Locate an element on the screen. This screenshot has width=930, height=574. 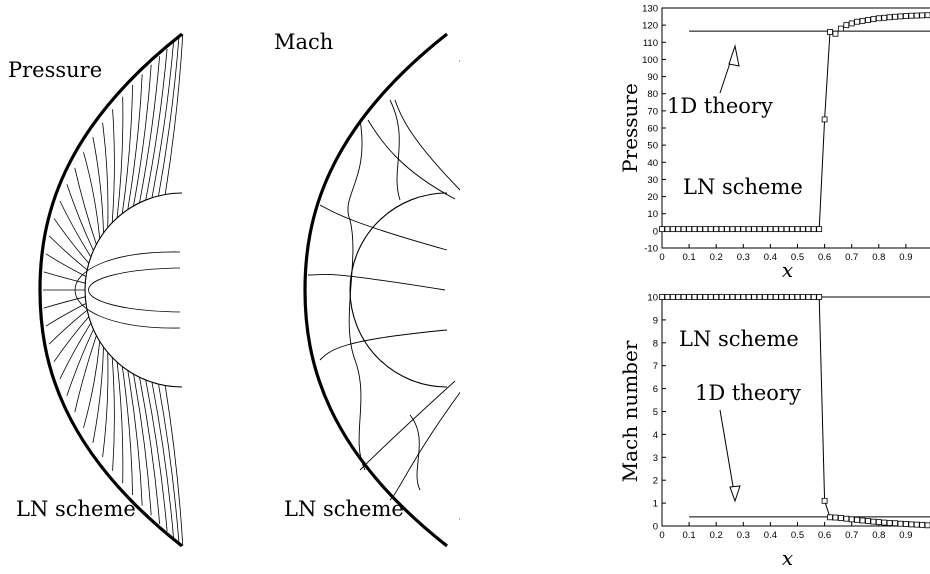
y-tick-label: 8 is located at coordinates (655, 343).